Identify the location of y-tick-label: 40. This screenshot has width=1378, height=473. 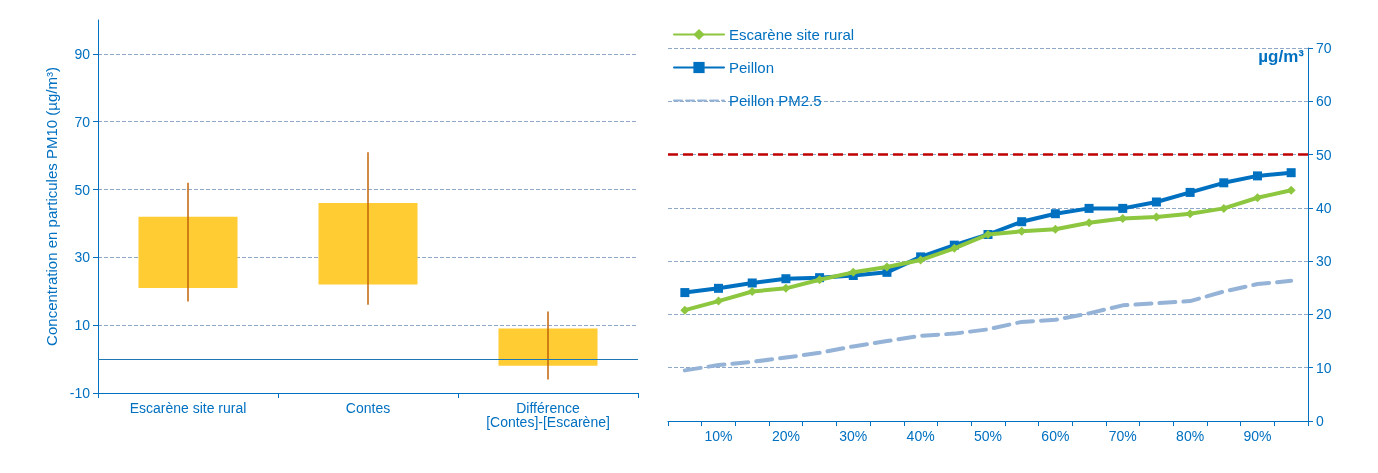
(1324, 207).